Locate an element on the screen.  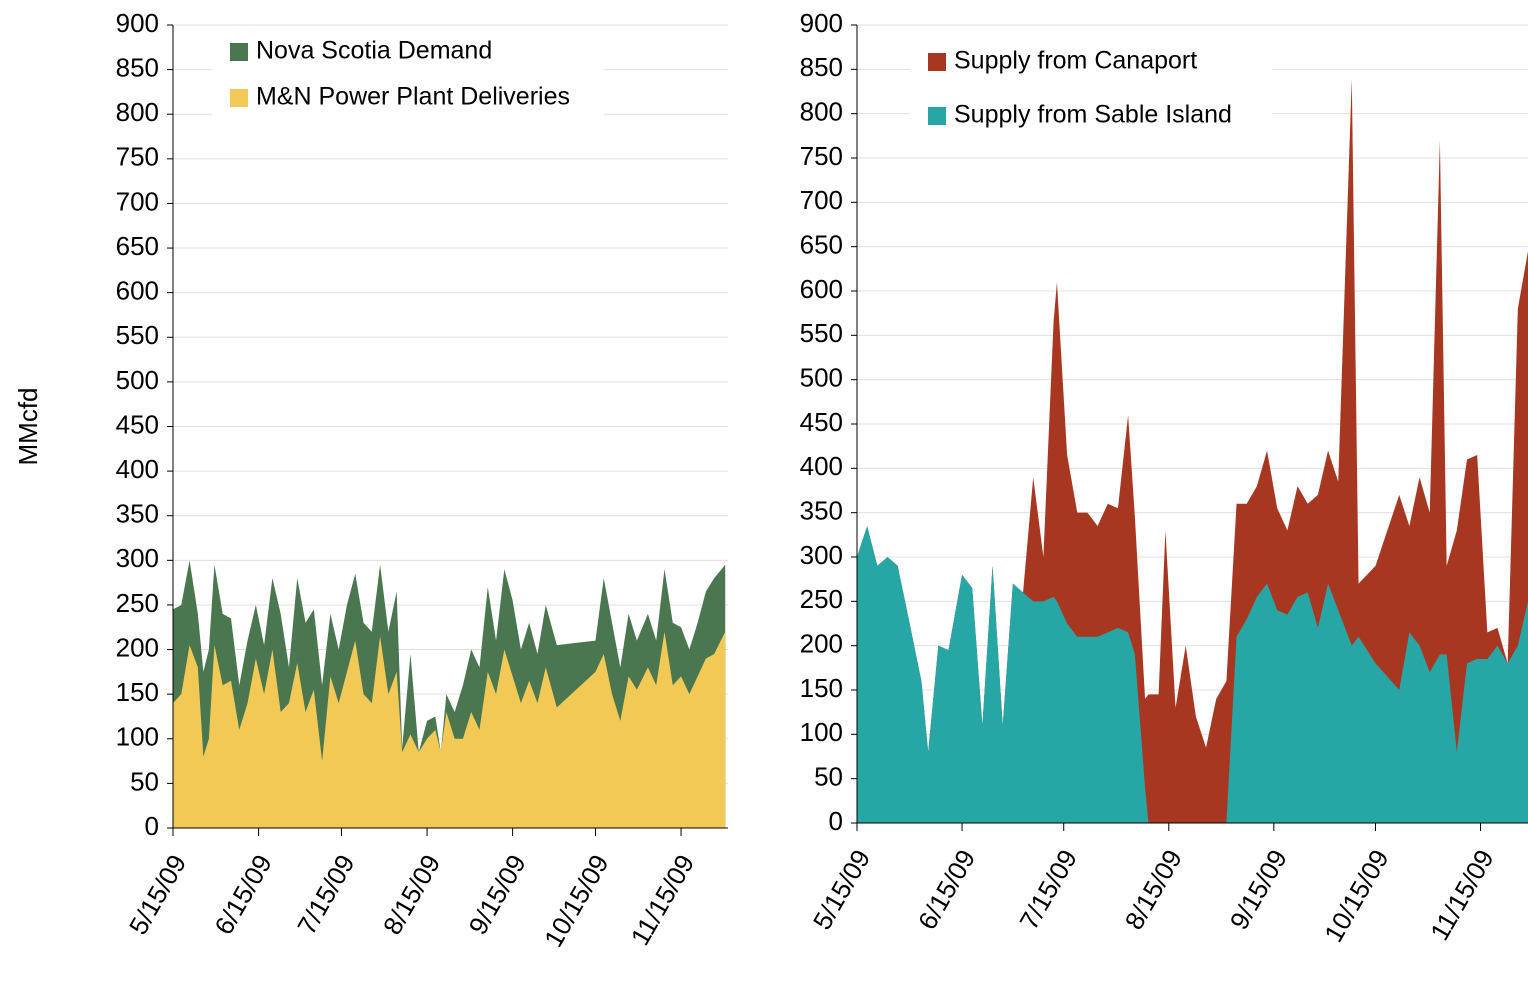
legend-label: Supply from Canaport is located at coordinates (1075, 61).